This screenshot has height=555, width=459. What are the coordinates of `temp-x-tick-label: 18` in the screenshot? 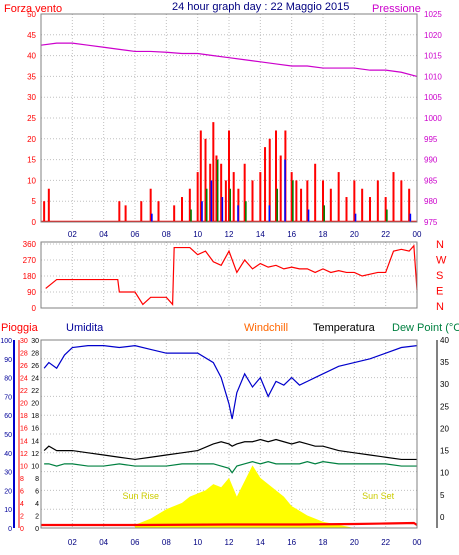 It's located at (323, 542).